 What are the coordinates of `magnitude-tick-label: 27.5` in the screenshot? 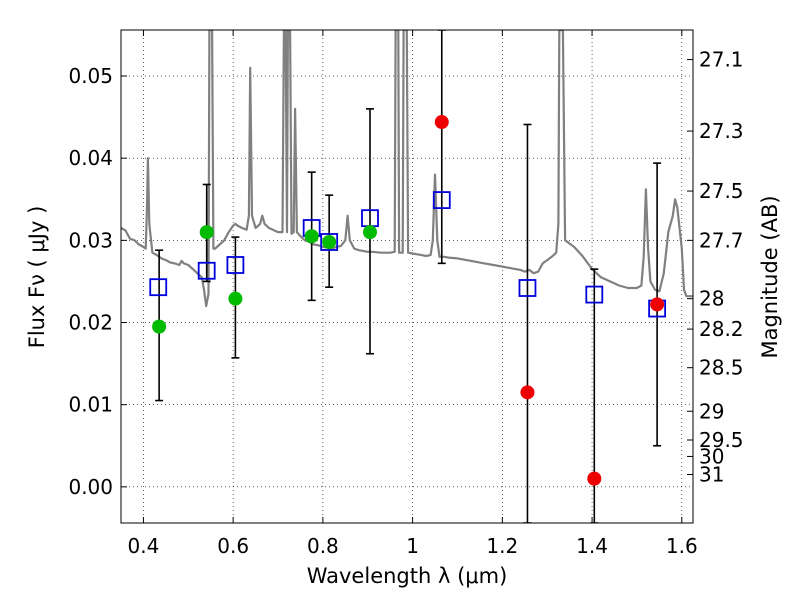 It's located at (721, 191).